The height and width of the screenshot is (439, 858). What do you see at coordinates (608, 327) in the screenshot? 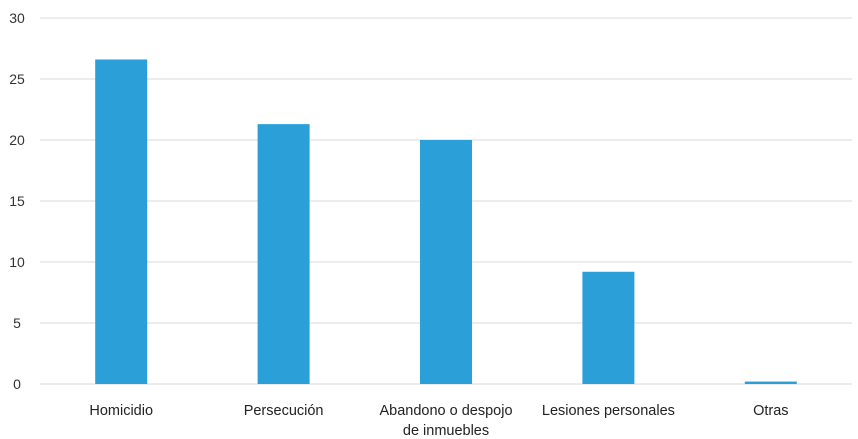
I see `bar-lesiones-personales` at bounding box center [608, 327].